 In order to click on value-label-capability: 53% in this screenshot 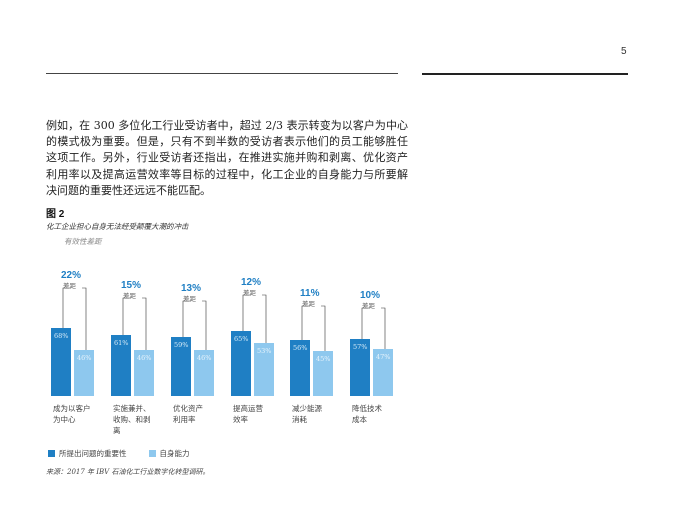, I will do `click(264, 351)`.